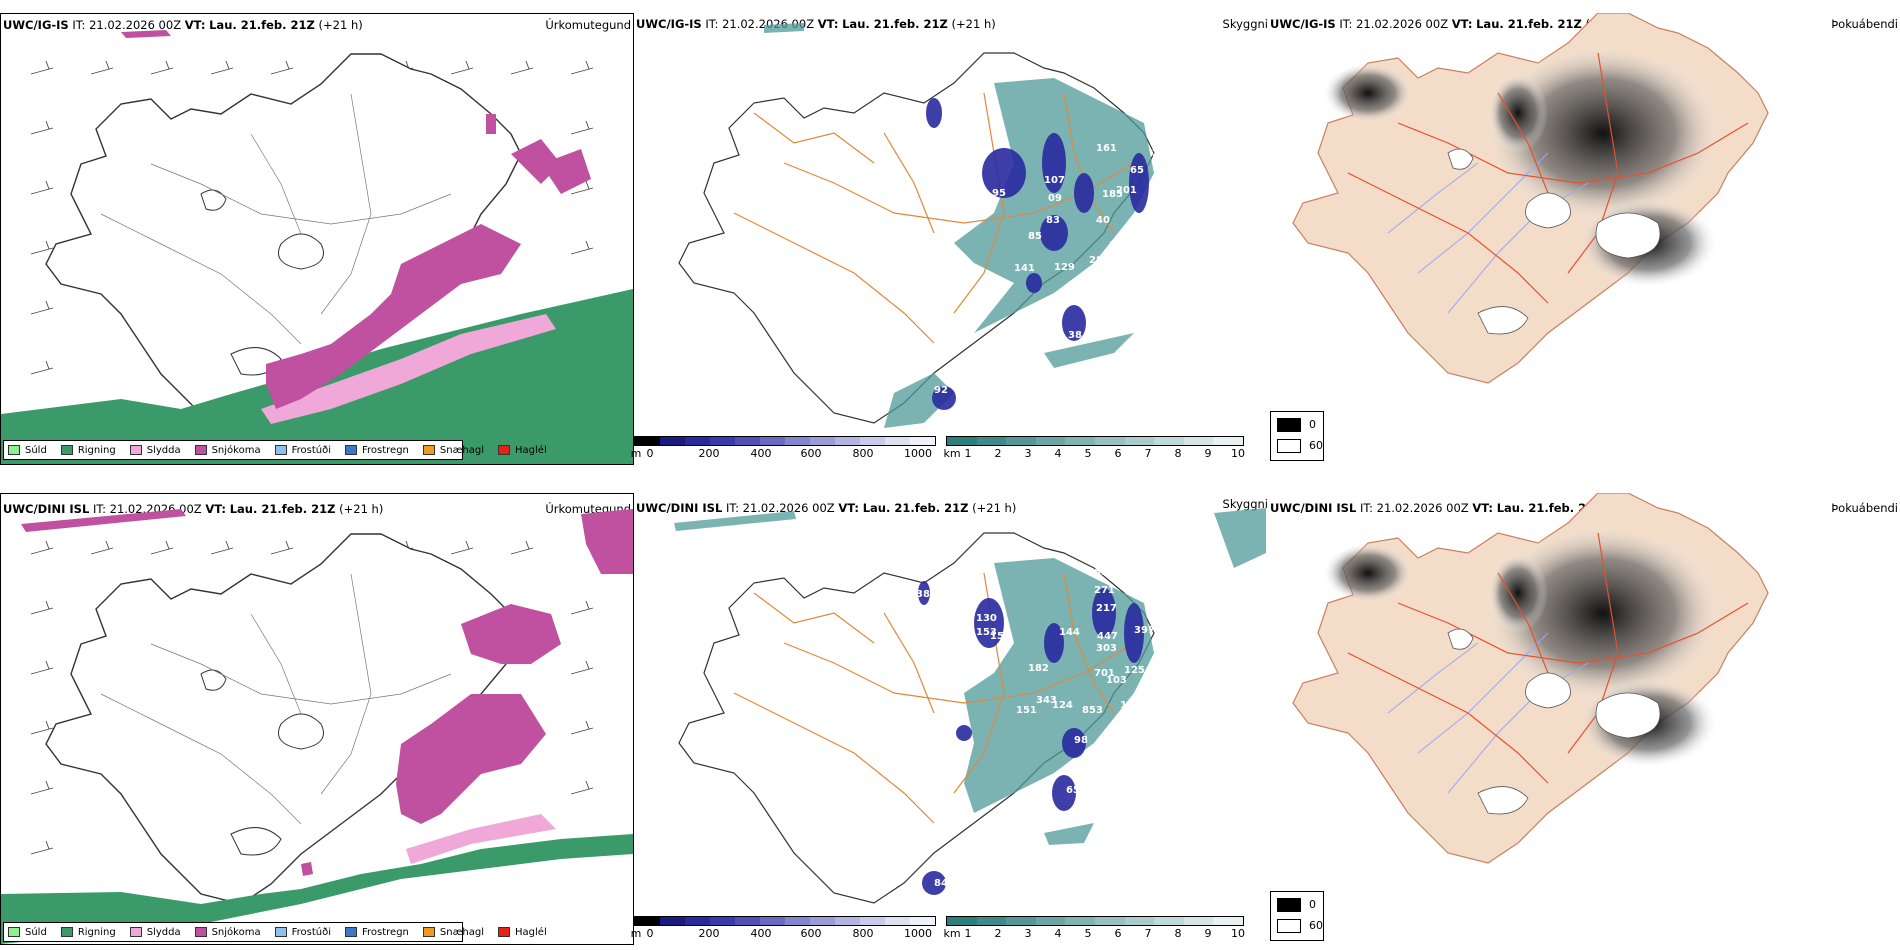  I want to click on cloud-base-label: 103, so click(1116, 680).